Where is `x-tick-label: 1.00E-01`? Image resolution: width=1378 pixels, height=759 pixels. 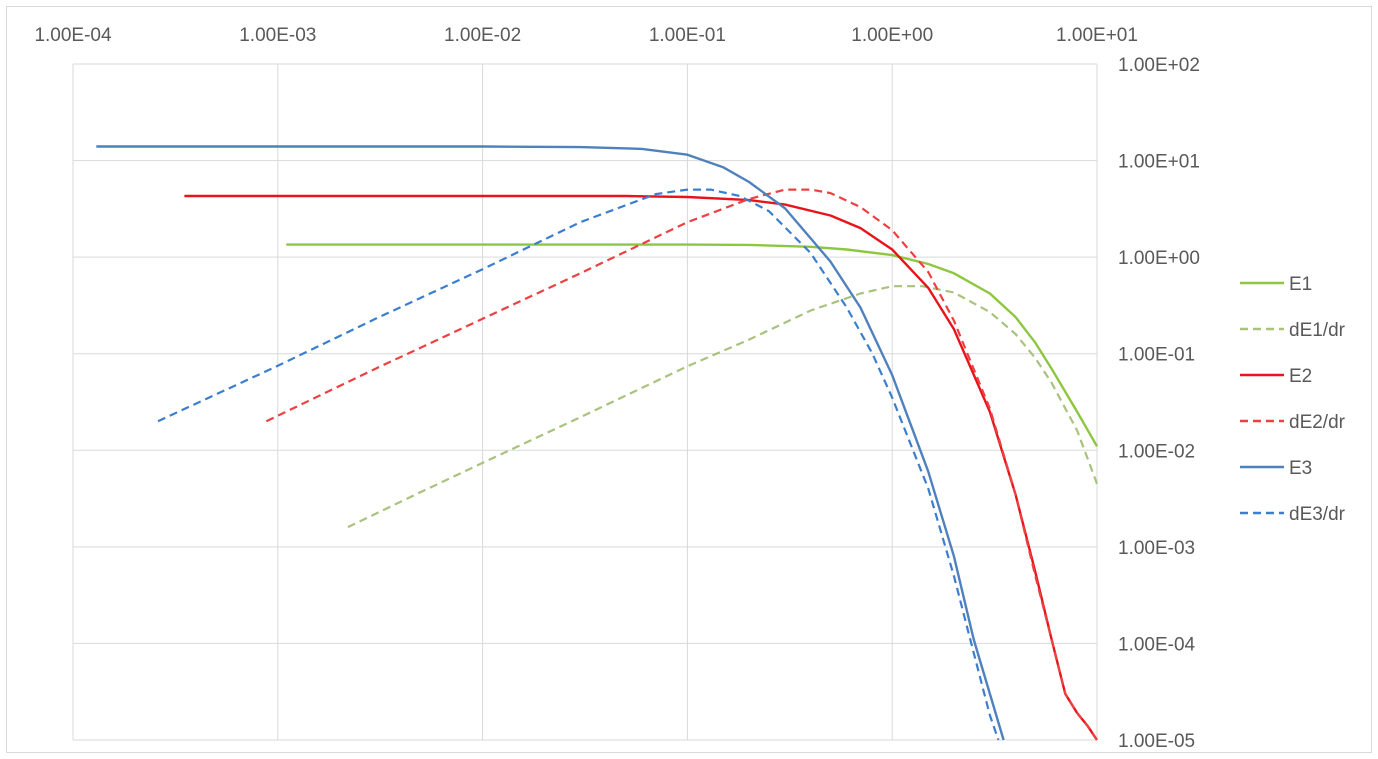
x-tick-label: 1.00E-01 is located at coordinates (687, 35).